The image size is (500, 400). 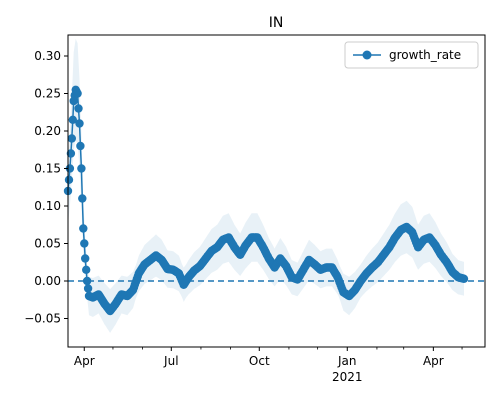 I want to click on y-tick-label: 0.10, so click(x=47, y=206).